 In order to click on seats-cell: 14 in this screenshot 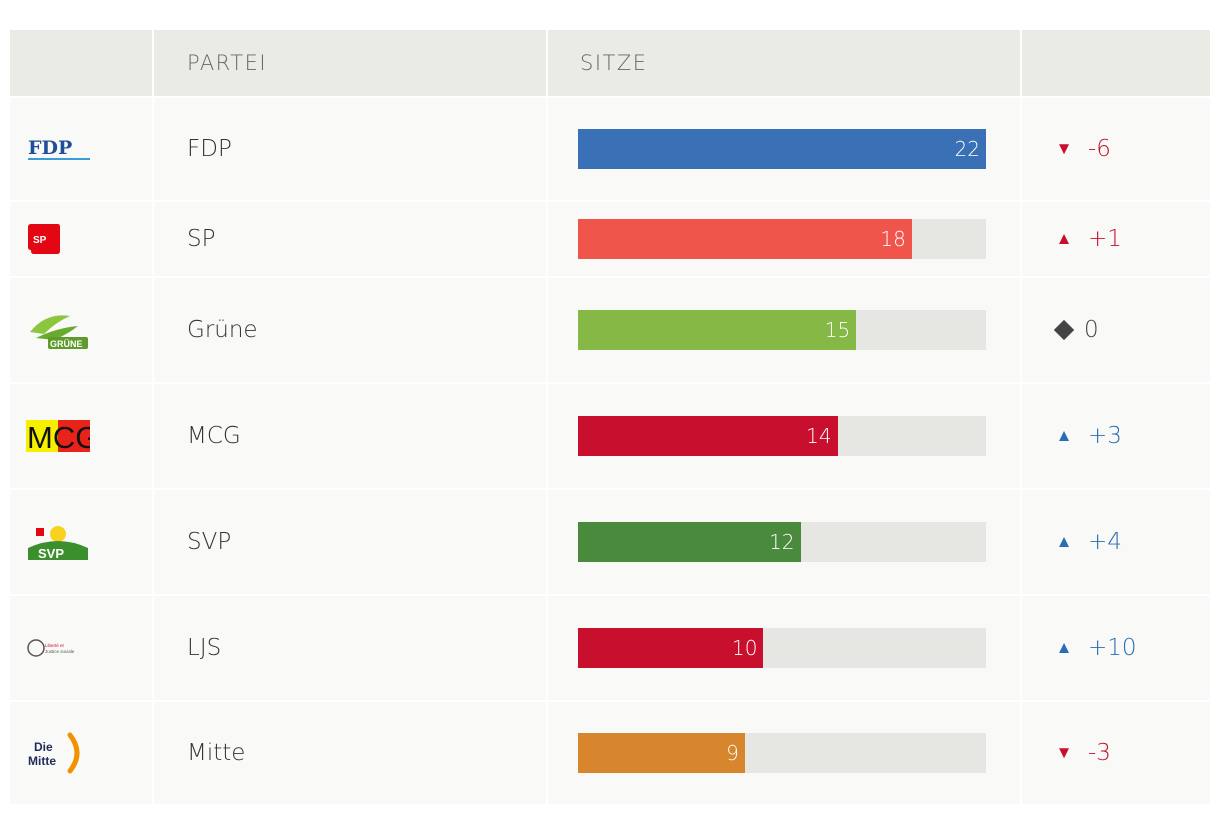, I will do `click(783, 436)`.